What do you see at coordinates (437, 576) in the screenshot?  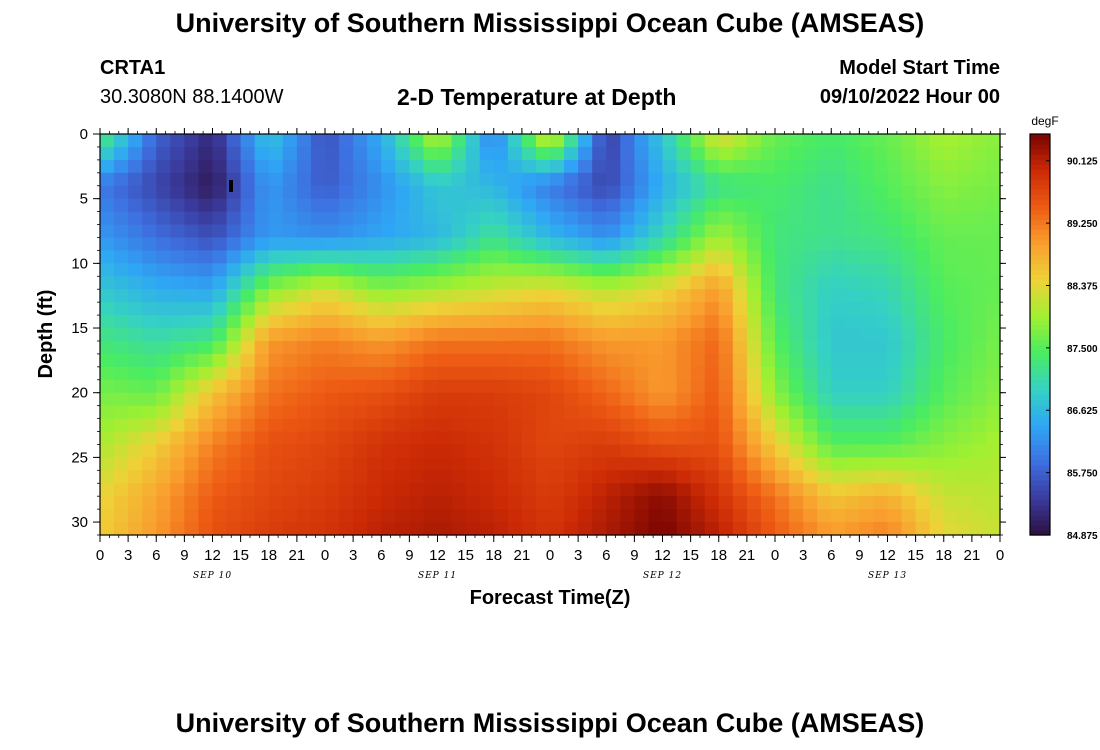 I see `x-date-label: SEP 11` at bounding box center [437, 576].